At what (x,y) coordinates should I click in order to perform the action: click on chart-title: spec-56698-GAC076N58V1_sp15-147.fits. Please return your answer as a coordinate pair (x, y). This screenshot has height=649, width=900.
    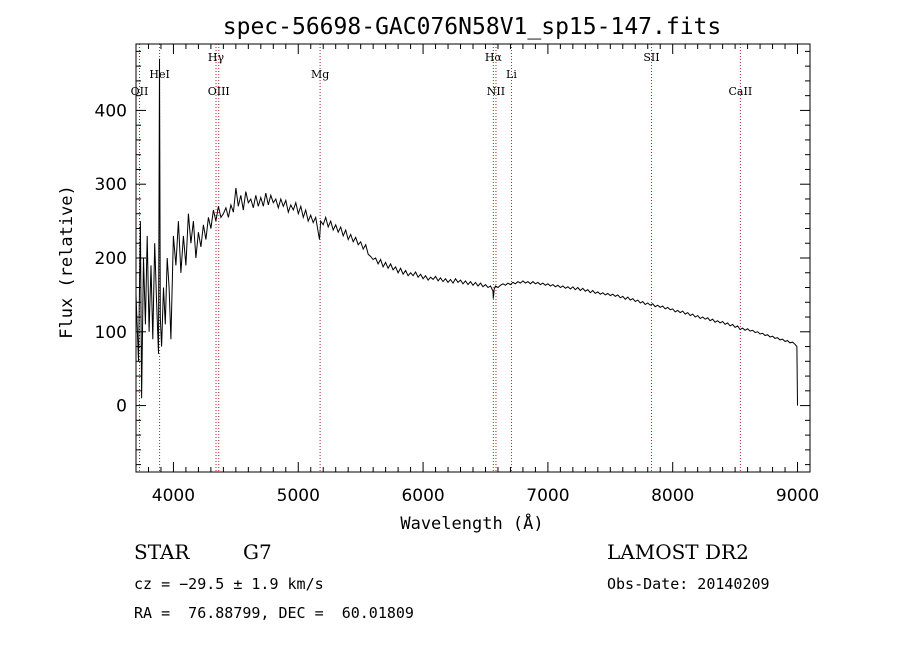
    Looking at the image, I should click on (472, 27).